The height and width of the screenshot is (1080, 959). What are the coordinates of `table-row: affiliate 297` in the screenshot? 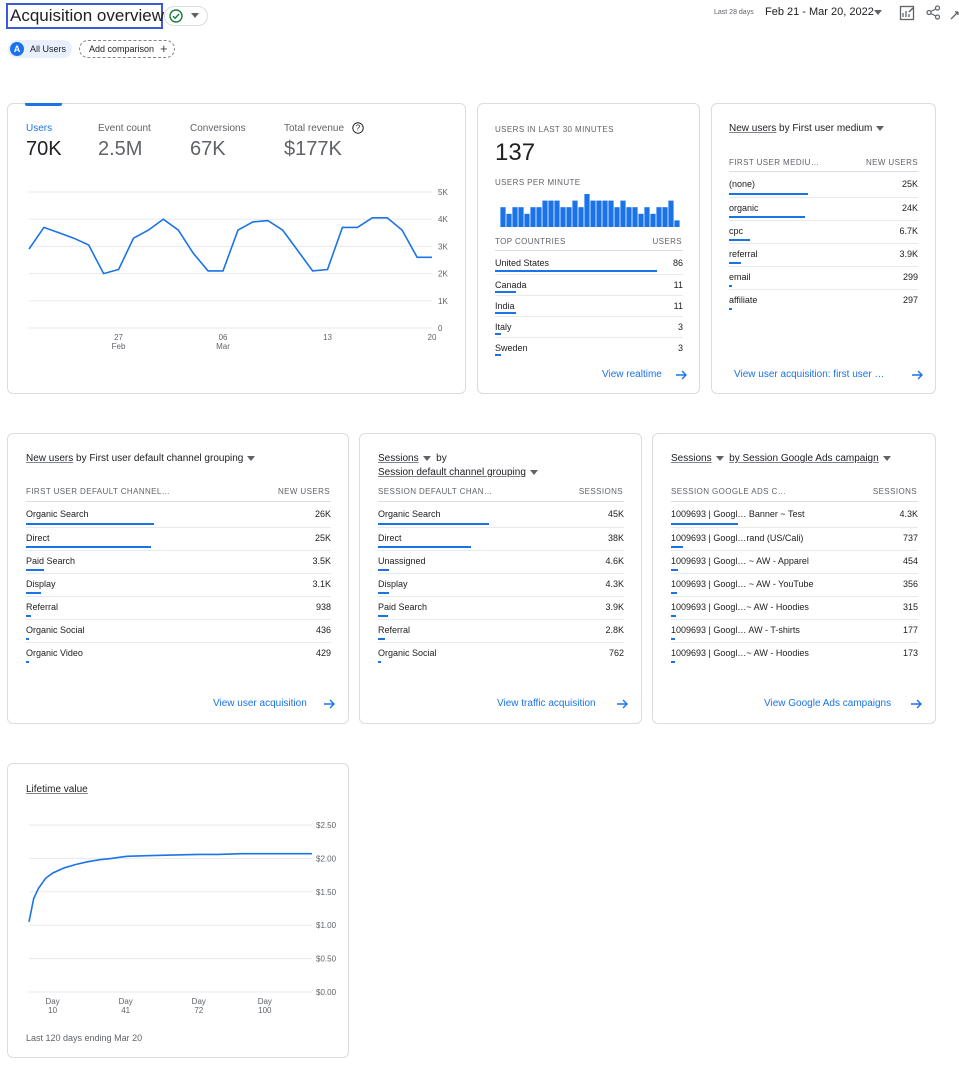 It's located at (823, 300).